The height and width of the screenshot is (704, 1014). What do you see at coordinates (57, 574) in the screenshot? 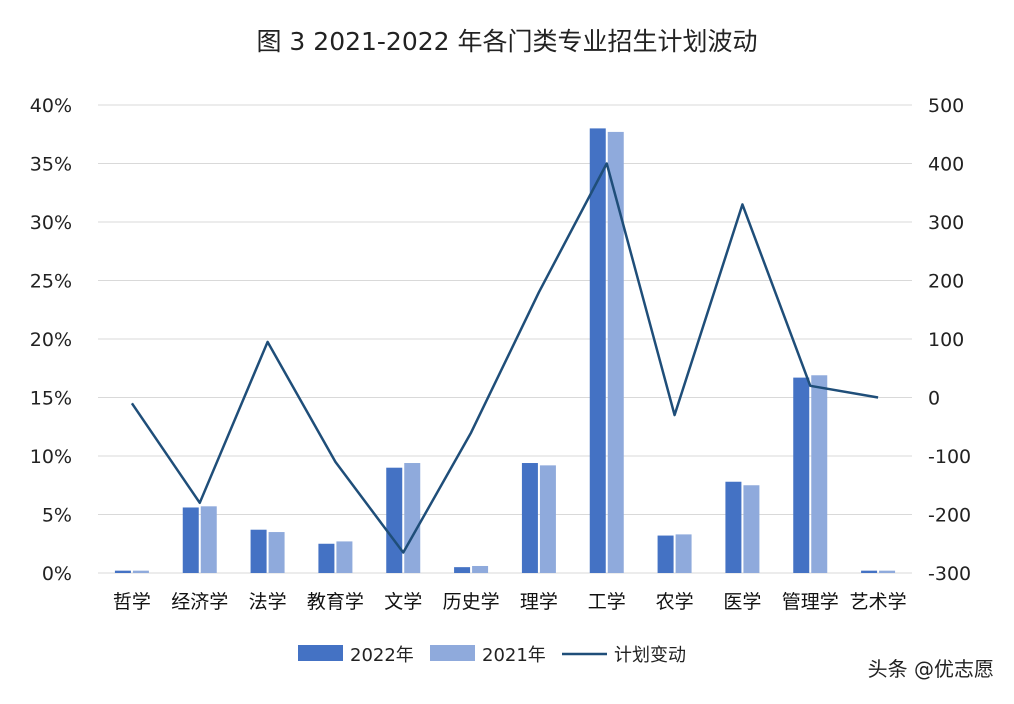
I see `y-left-tick-label: 0%` at bounding box center [57, 574].